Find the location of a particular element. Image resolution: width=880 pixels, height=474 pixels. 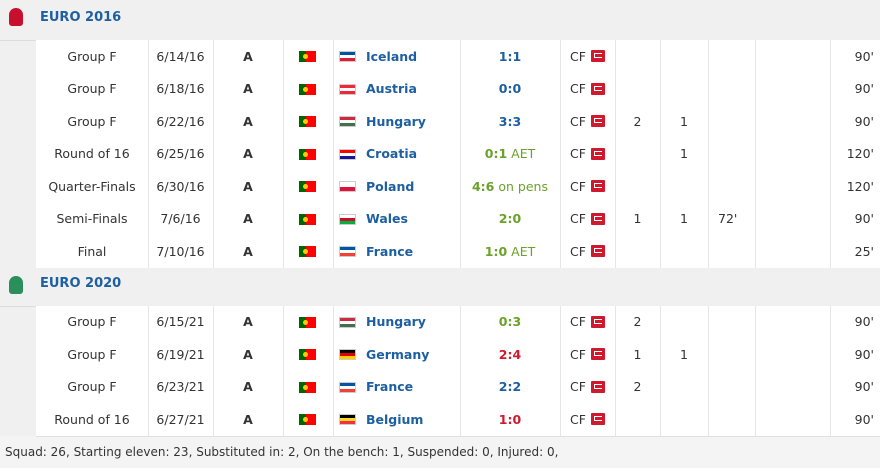

opponent: Poland is located at coordinates (390, 186).